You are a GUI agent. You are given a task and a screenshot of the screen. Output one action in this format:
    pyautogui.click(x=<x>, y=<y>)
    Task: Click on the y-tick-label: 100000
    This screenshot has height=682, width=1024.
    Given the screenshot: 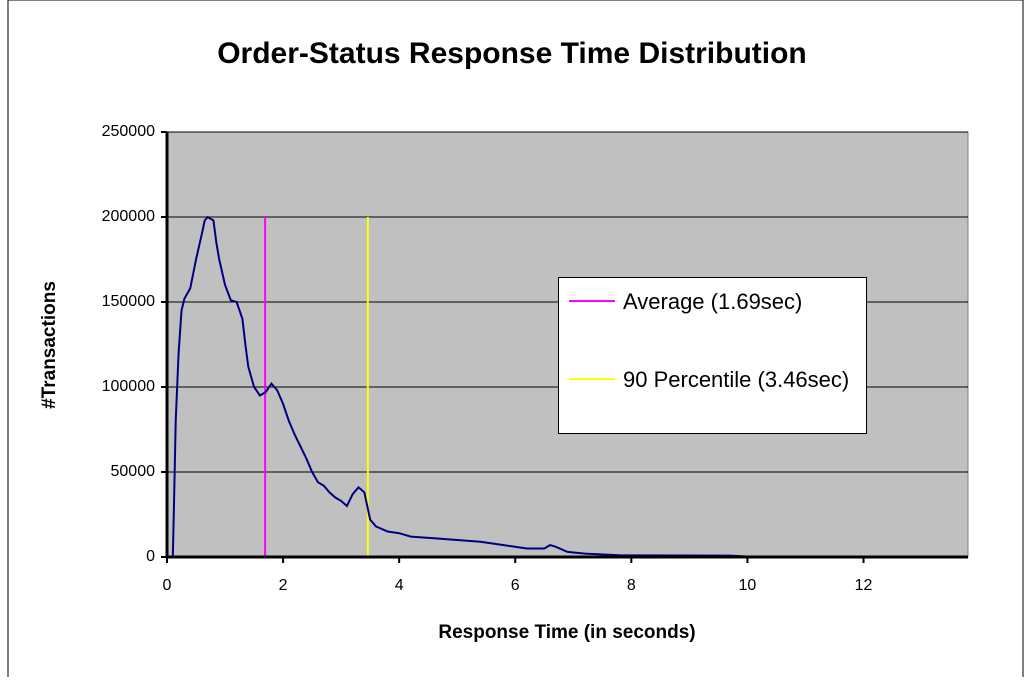 What is the action you would take?
    pyautogui.click(x=128, y=386)
    